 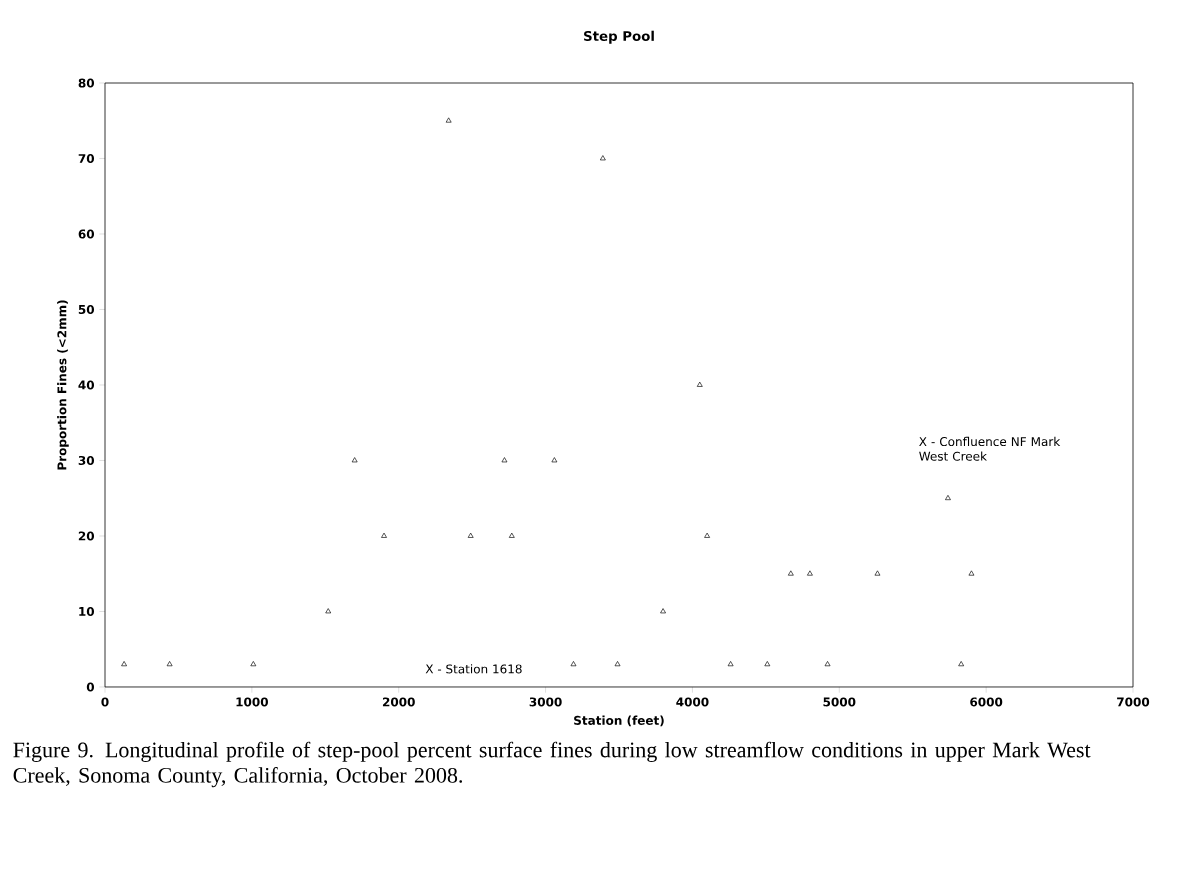 I want to click on x-tick-label: 7000, so click(x=1133, y=702).